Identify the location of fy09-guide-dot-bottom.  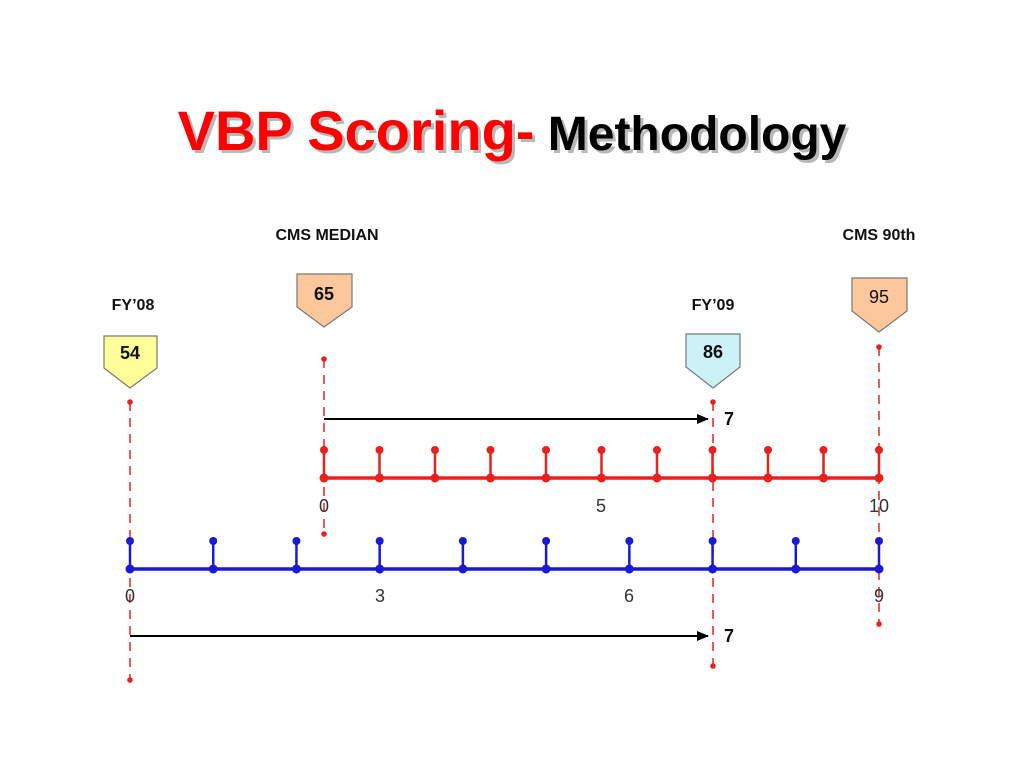
(713, 666).